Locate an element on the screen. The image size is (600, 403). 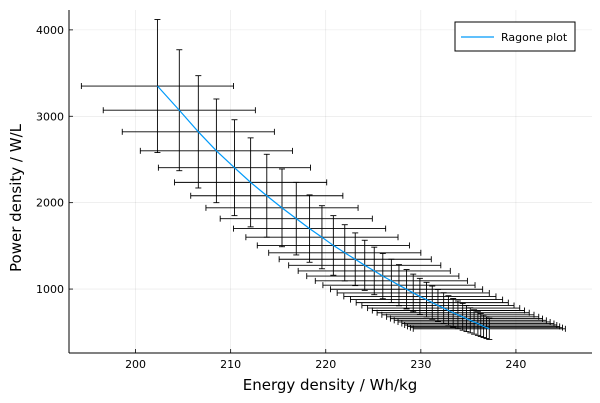
y-tick-label: 1000 is located at coordinates (50, 289).